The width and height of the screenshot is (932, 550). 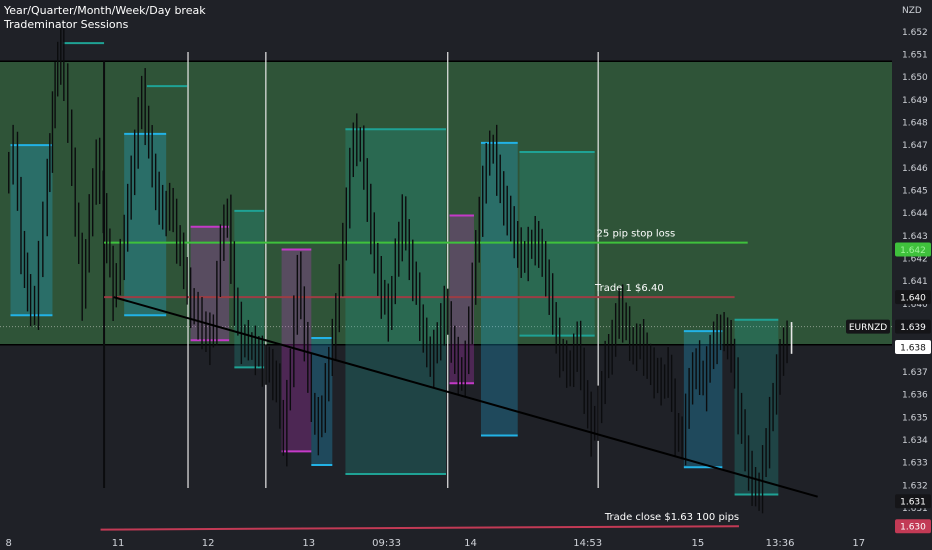 What do you see at coordinates (308, 543) in the screenshot?
I see `time-tick-label: 13` at bounding box center [308, 543].